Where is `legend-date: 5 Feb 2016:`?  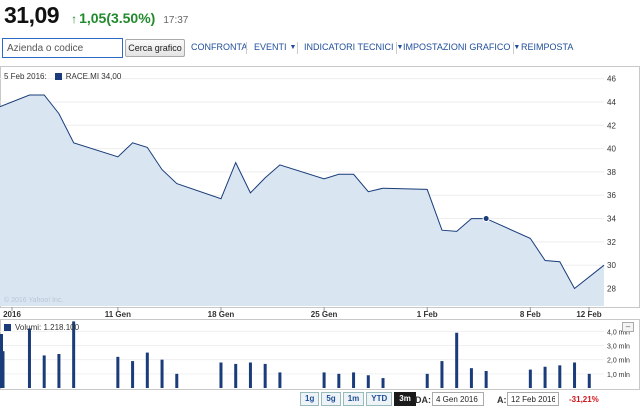 legend-date: 5 Feb 2016: is located at coordinates (25, 76).